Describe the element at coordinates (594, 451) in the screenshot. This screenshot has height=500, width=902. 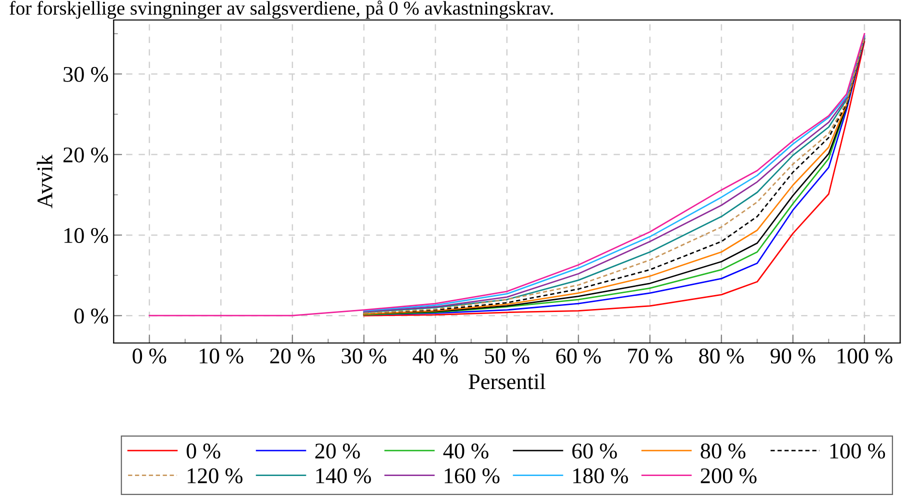
I see `legend-label: 60 %` at that location.